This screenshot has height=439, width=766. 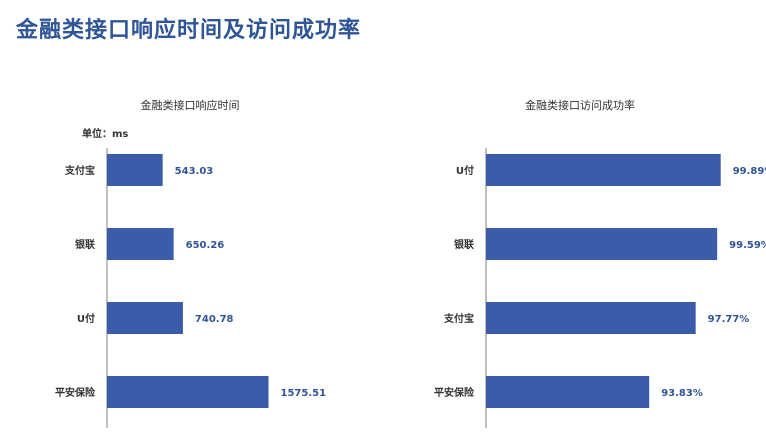 I want to click on rt-value-label-3: 1575.51, so click(x=303, y=393).